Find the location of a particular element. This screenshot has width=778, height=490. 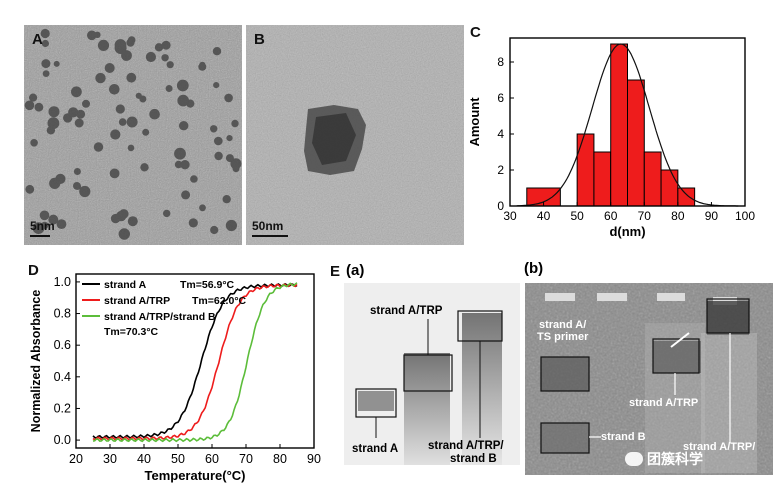

x-tick-label: 70 is located at coordinates (645, 216).